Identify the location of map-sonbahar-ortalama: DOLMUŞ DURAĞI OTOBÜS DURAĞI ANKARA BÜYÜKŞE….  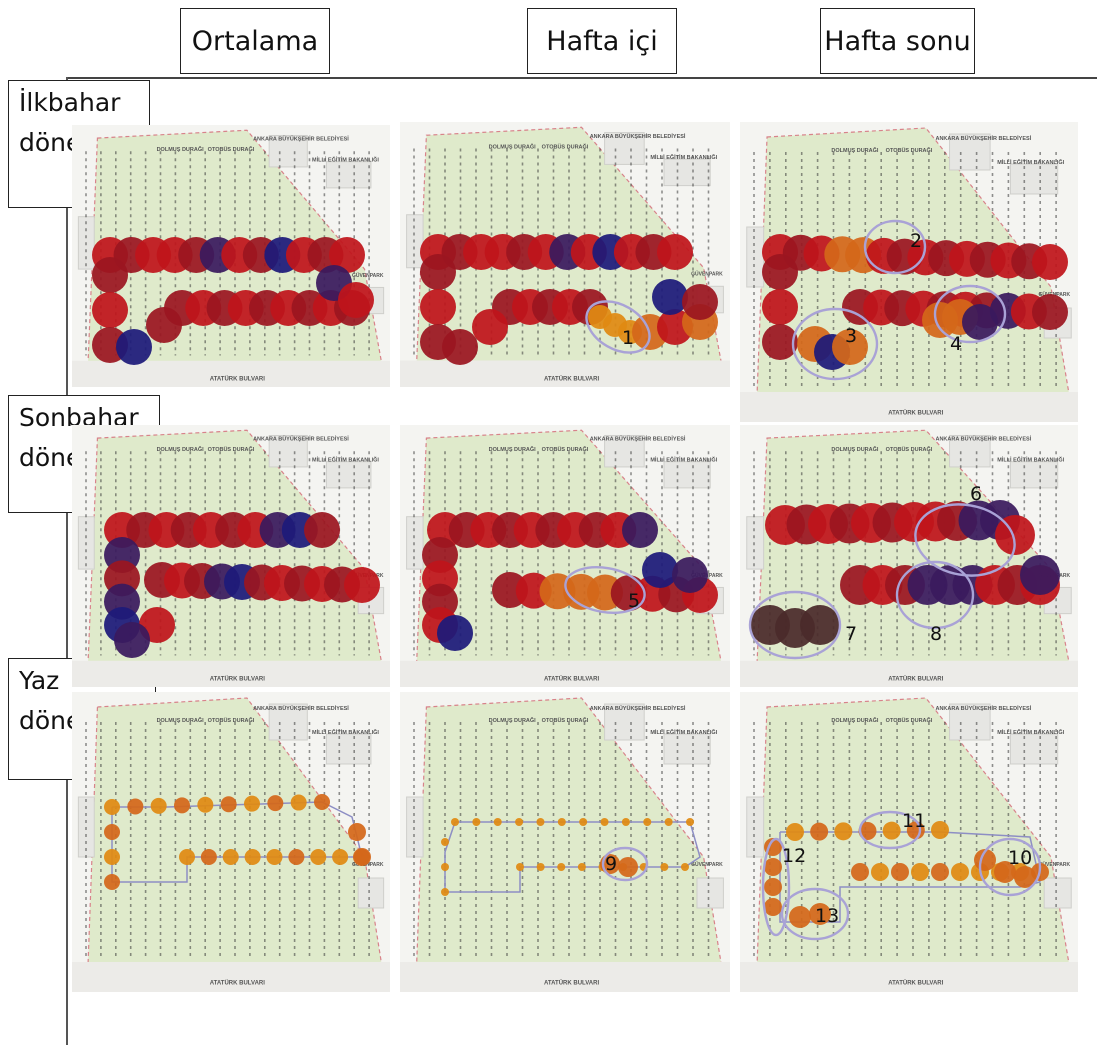
(231, 556).